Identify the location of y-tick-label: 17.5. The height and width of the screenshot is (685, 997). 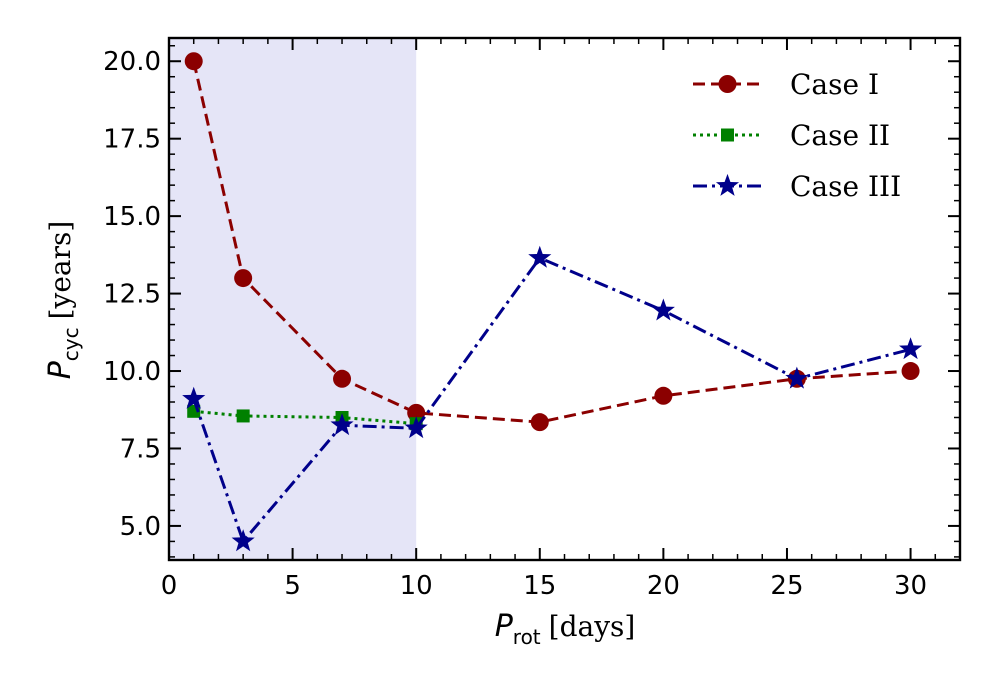
(132, 140).